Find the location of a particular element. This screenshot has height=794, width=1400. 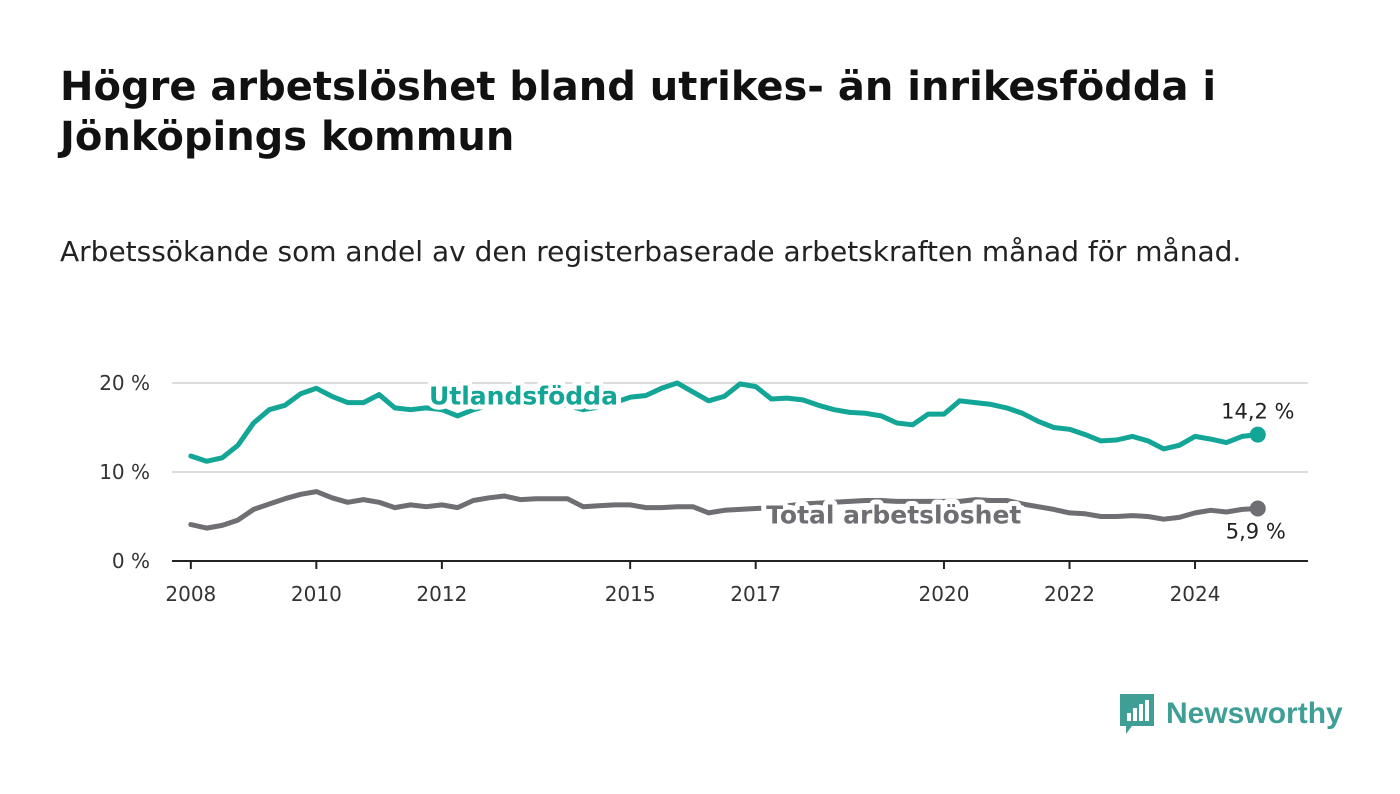

series-label-halo-0: Utlandsfödda is located at coordinates (523, 395).